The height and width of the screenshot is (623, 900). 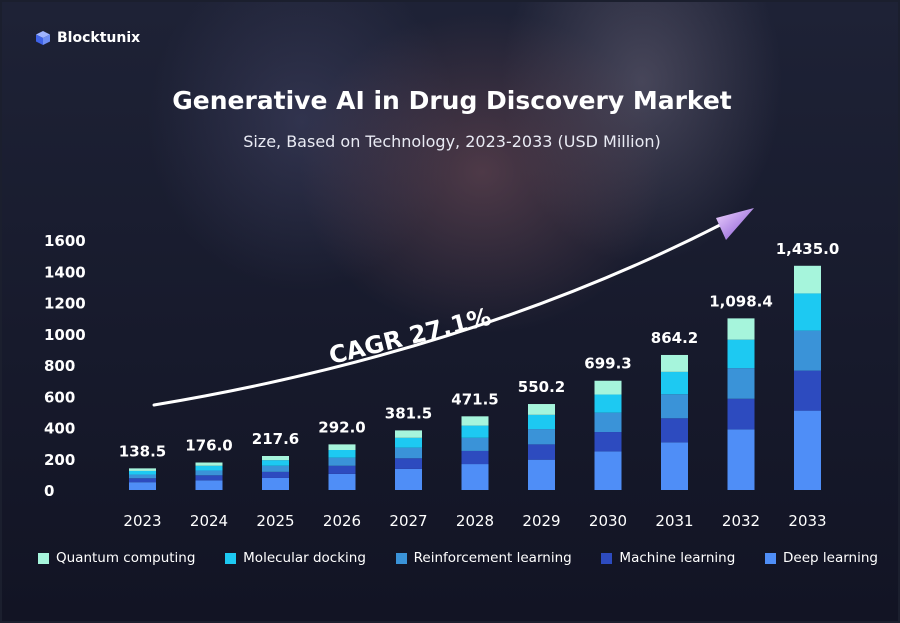 I want to click on y-tick-label: 200, so click(x=59, y=460).